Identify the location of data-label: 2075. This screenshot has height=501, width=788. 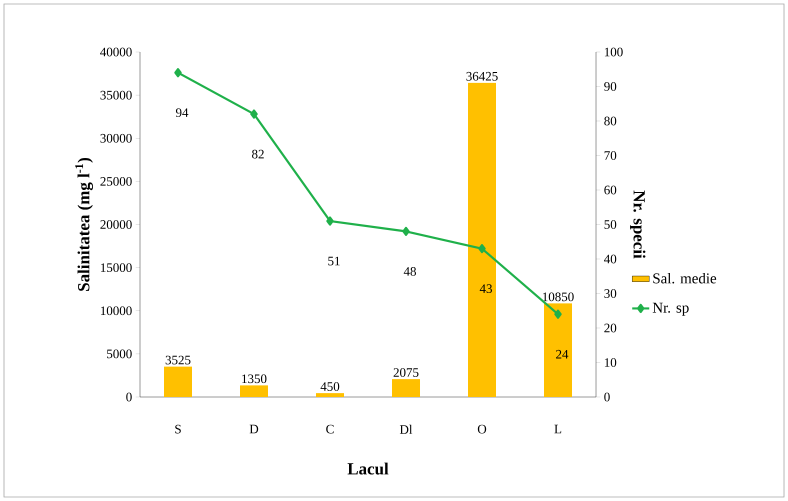
(406, 372).